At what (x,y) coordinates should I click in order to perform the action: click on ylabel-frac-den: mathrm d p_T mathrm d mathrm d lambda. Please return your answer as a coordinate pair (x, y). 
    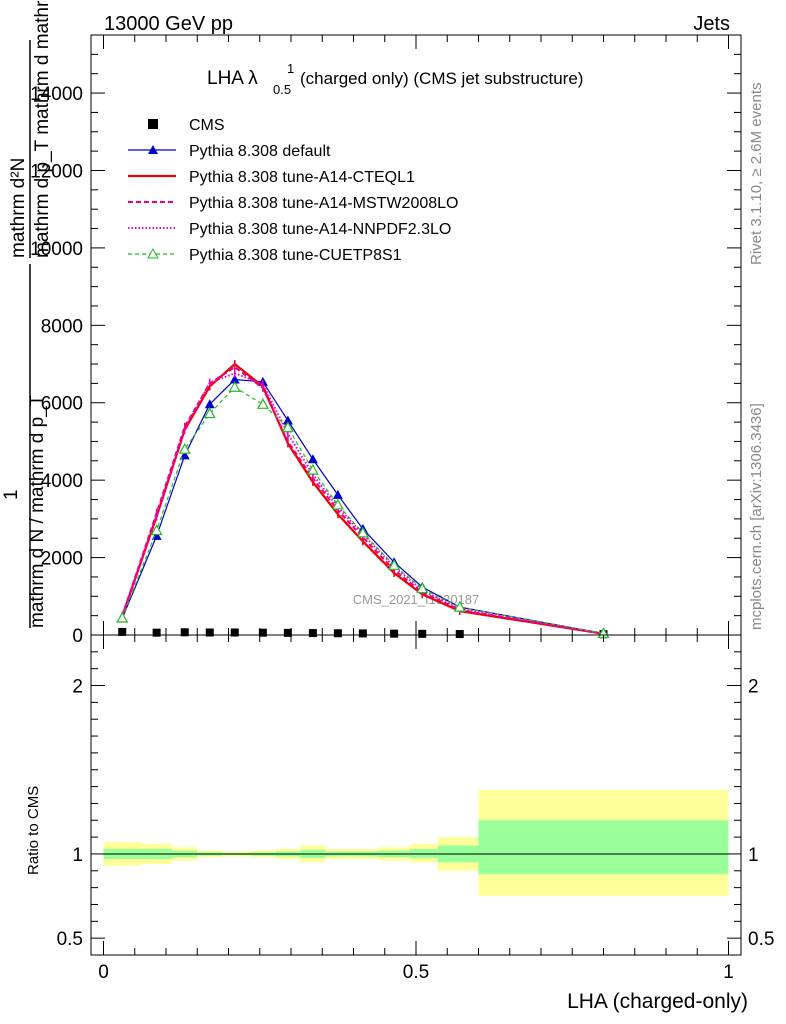
    Looking at the image, I should click on (42, 129).